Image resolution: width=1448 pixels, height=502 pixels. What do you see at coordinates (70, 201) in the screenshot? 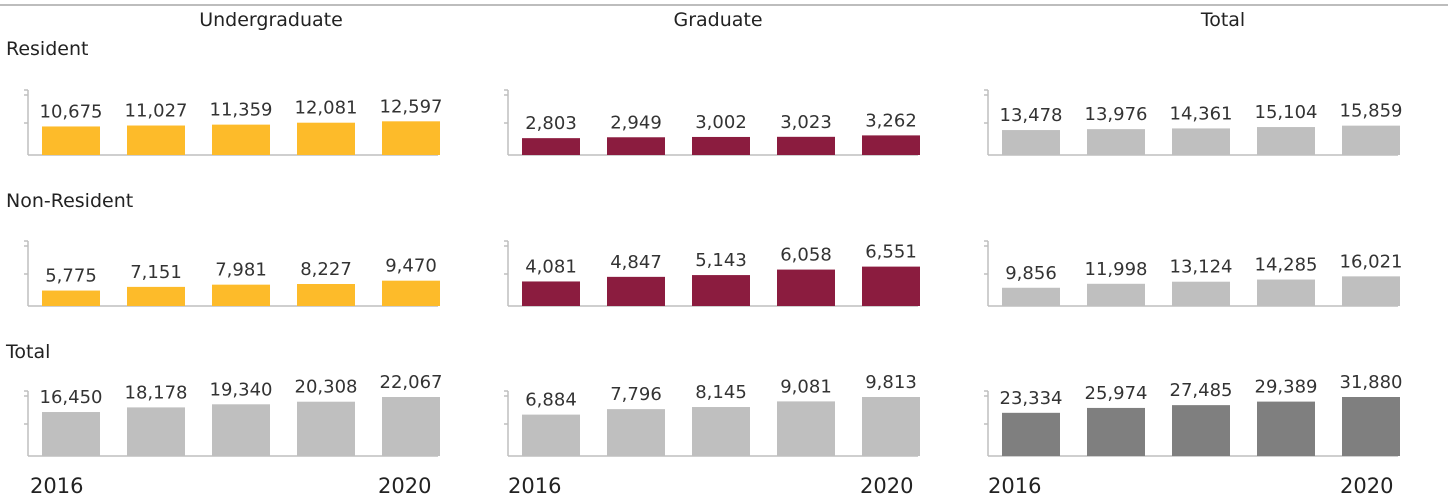
I see `row-header-non-resident: Non-Resident` at bounding box center [70, 201].